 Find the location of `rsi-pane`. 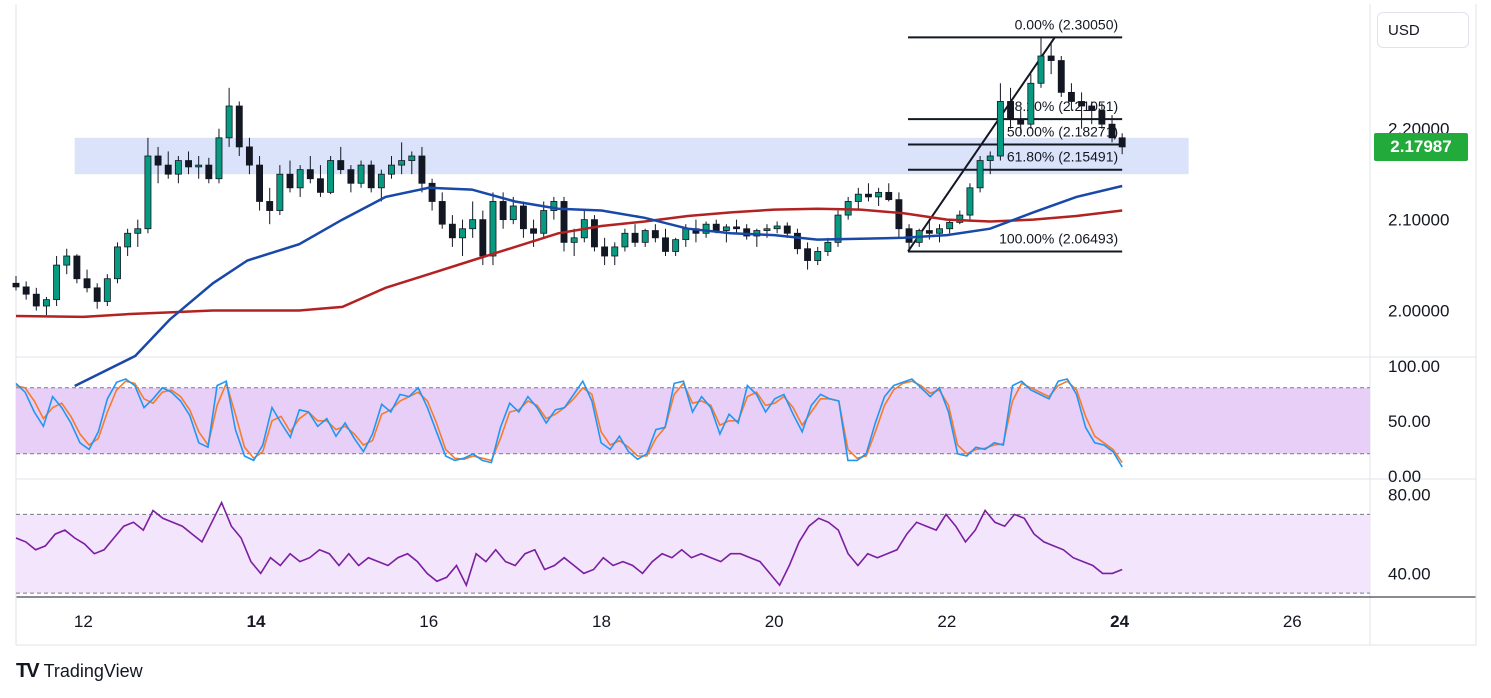

rsi-pane is located at coordinates (692, 547).